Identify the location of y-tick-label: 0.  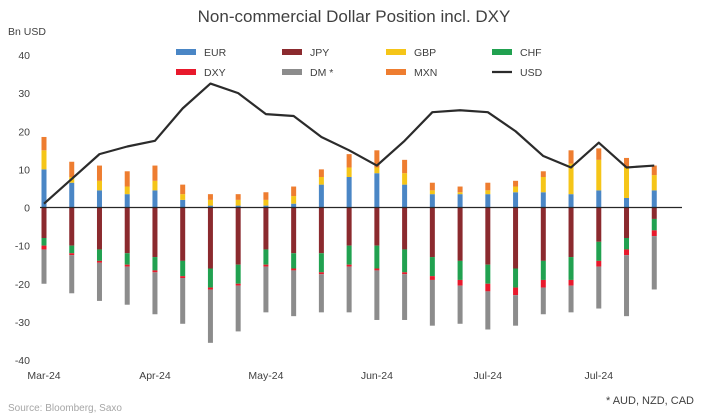
(27, 209).